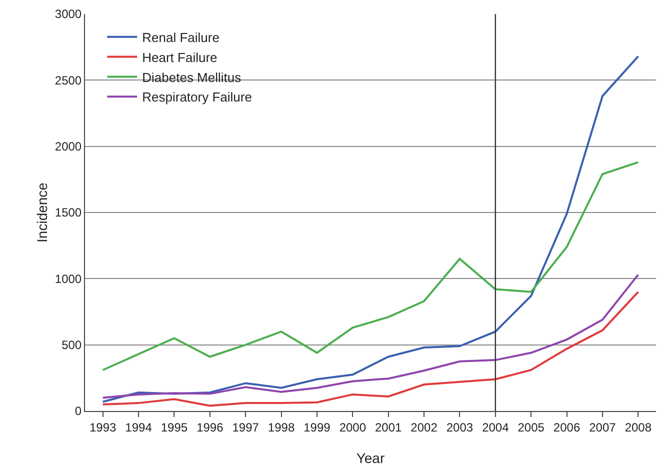 The image size is (664, 471). I want to click on legend-label: Diabetes Mellitus, so click(192, 77).